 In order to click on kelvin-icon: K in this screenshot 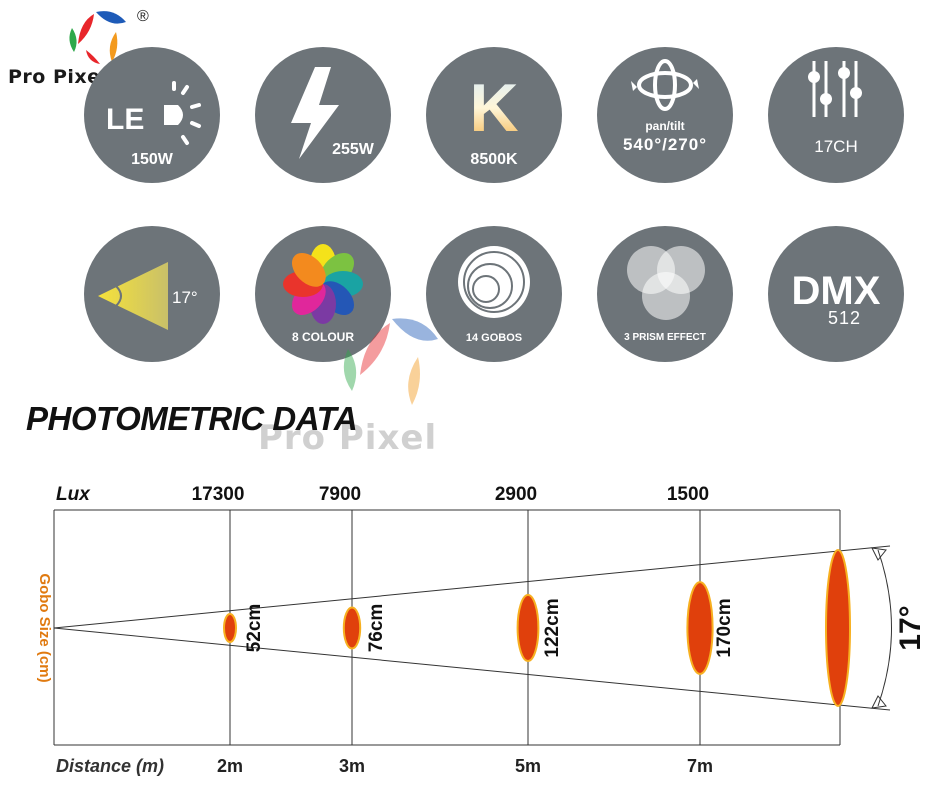, I will do `click(493, 108)`.